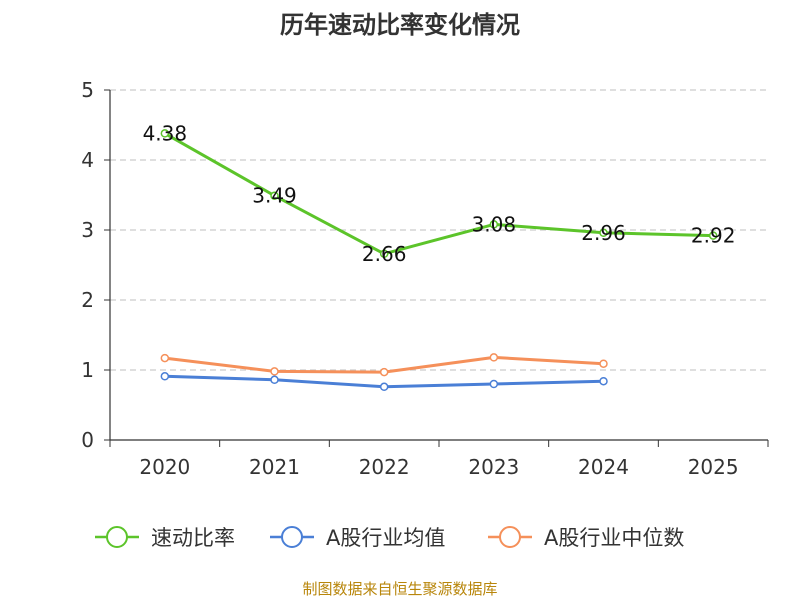 This screenshot has height=600, width=800. I want to click on legend-label: A股行业中位数, so click(614, 538).